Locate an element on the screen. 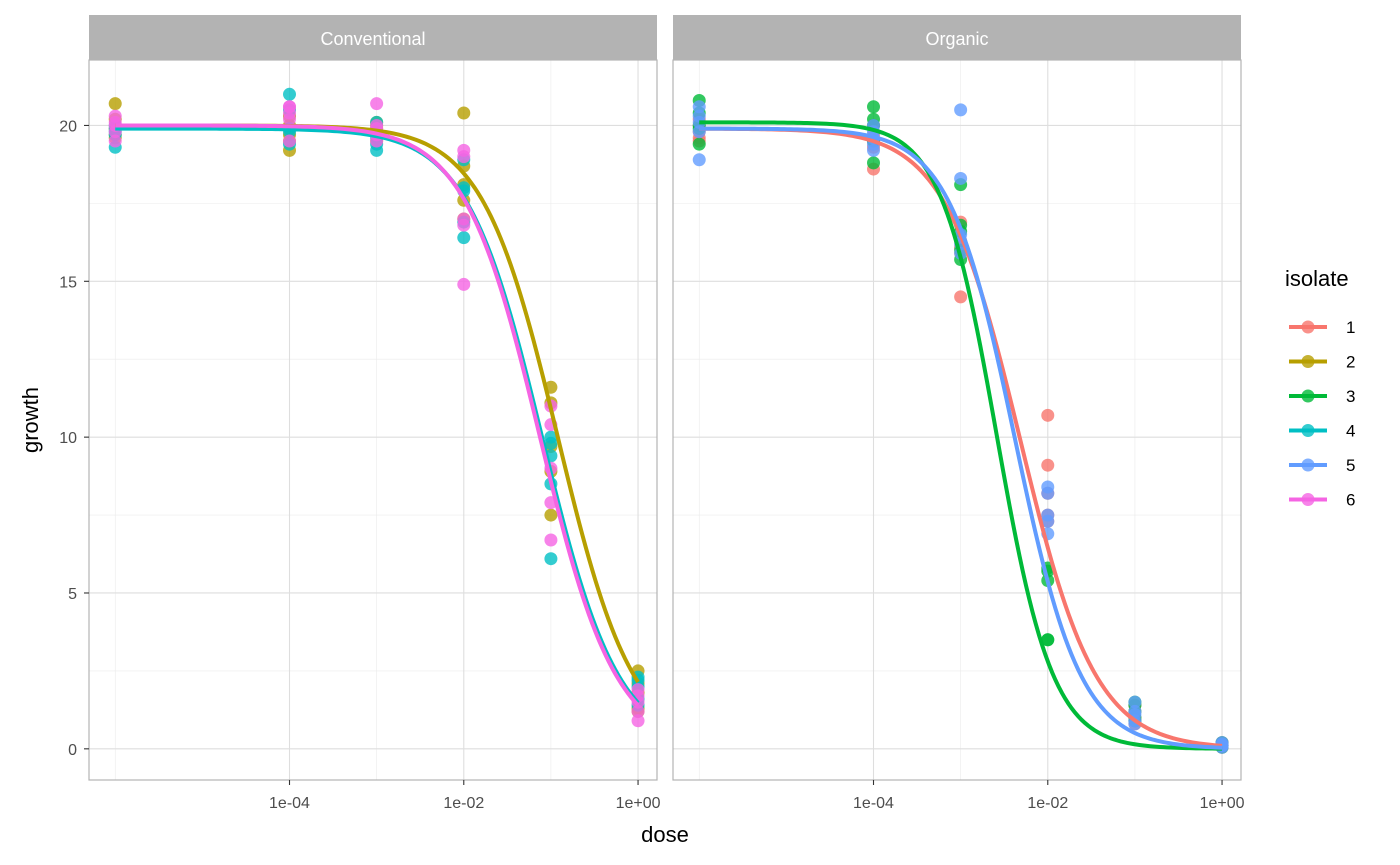 The width and height of the screenshot is (1400, 865). x-axis-title: dose is located at coordinates (665, 834).